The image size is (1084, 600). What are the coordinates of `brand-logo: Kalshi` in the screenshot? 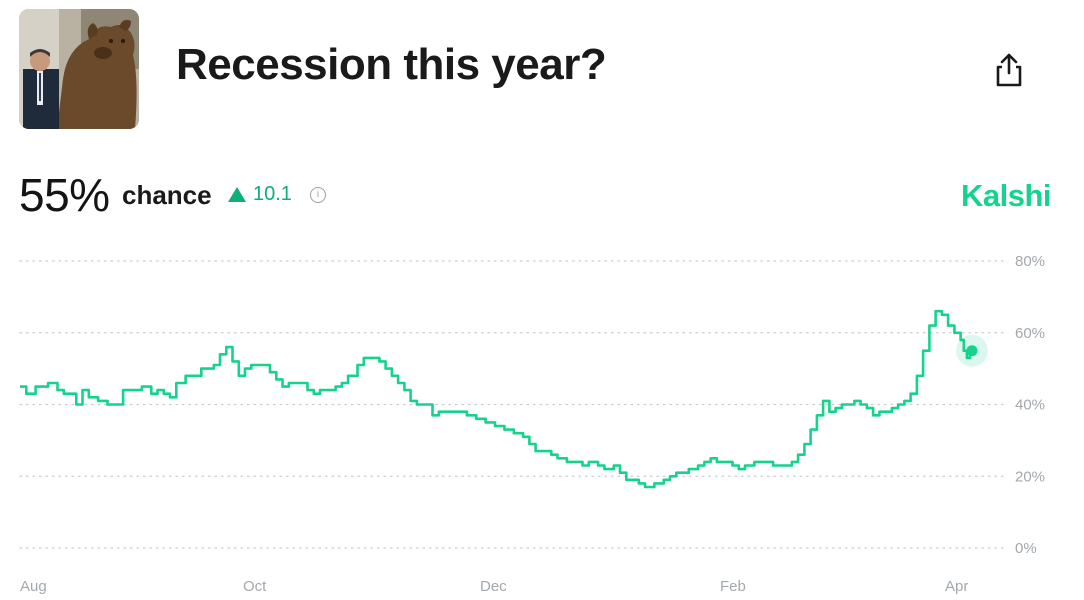 It's located at (1006, 195).